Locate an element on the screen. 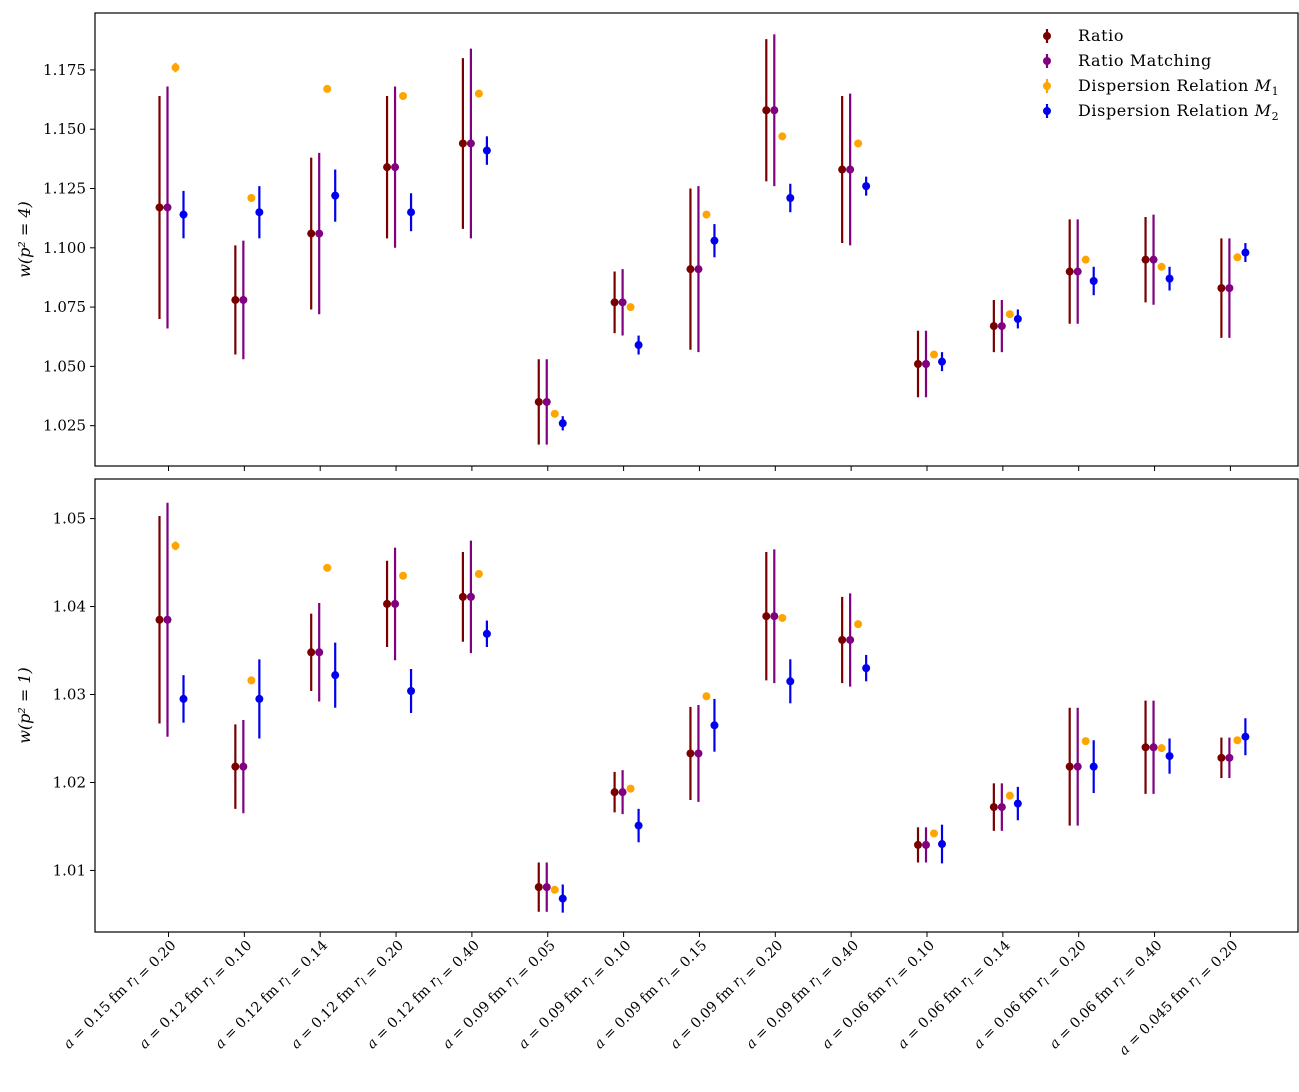  y-tick-label: 1.04 is located at coordinates (69, 607).